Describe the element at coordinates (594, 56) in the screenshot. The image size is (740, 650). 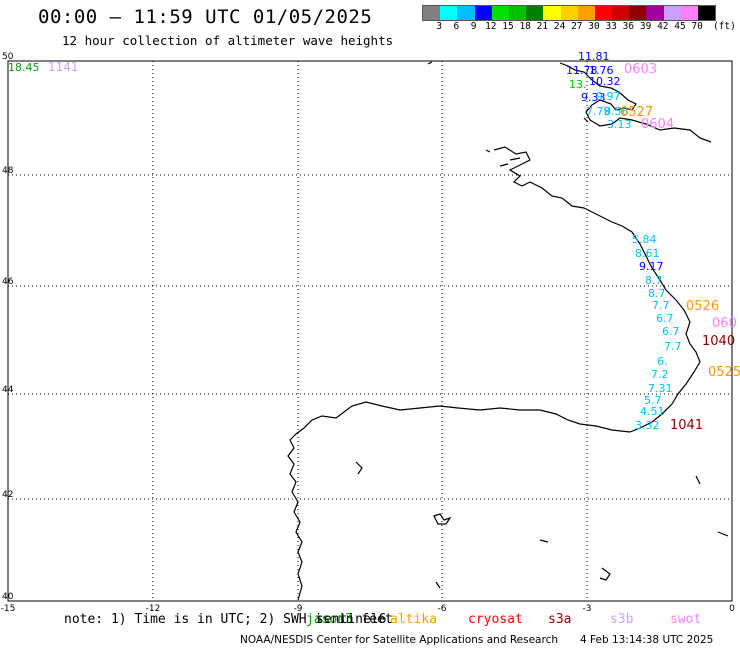
I see `wave-height-label: 11.81` at that location.